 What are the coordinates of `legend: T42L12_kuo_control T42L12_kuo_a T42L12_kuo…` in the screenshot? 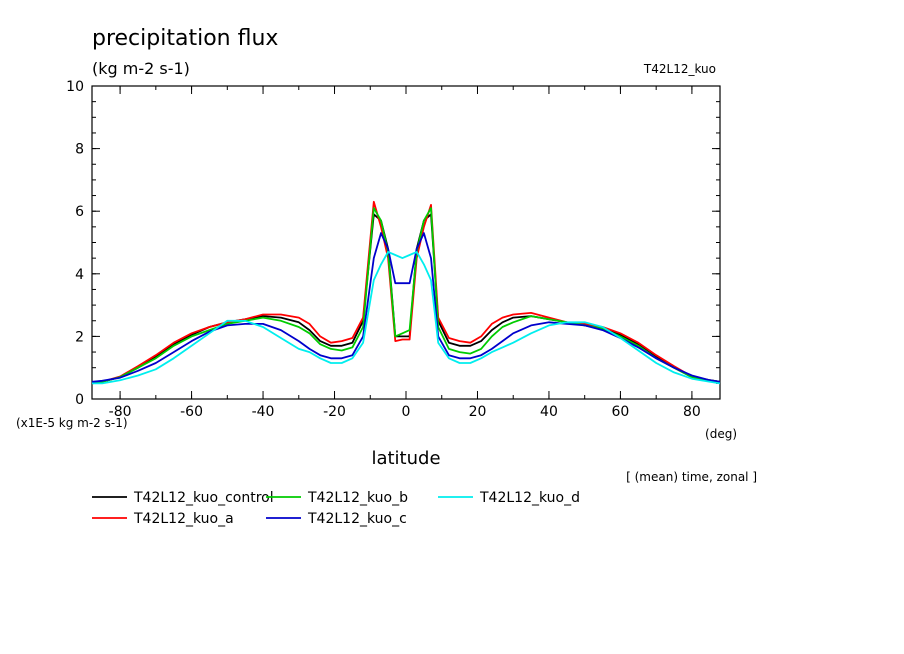 It's located at (336, 508).